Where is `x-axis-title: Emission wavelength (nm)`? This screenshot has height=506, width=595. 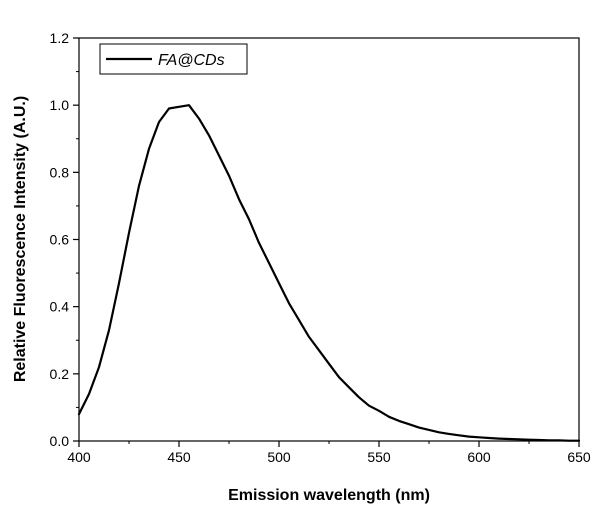
x-axis-title: Emission wavelength (nm) is located at coordinates (329, 495).